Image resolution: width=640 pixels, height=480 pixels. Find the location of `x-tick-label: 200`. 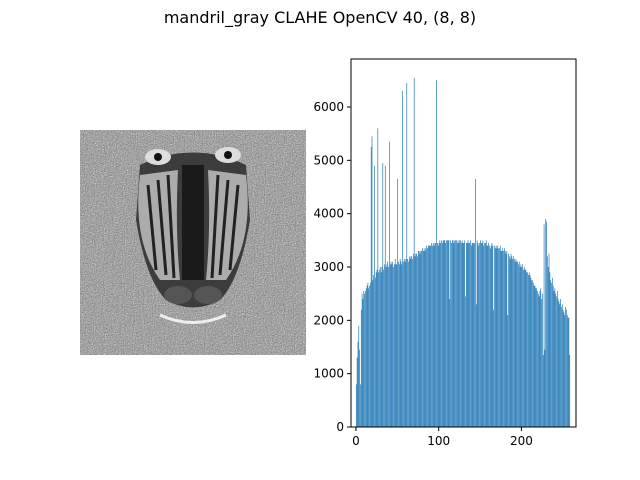

x-tick-label: 200 is located at coordinates (521, 441).